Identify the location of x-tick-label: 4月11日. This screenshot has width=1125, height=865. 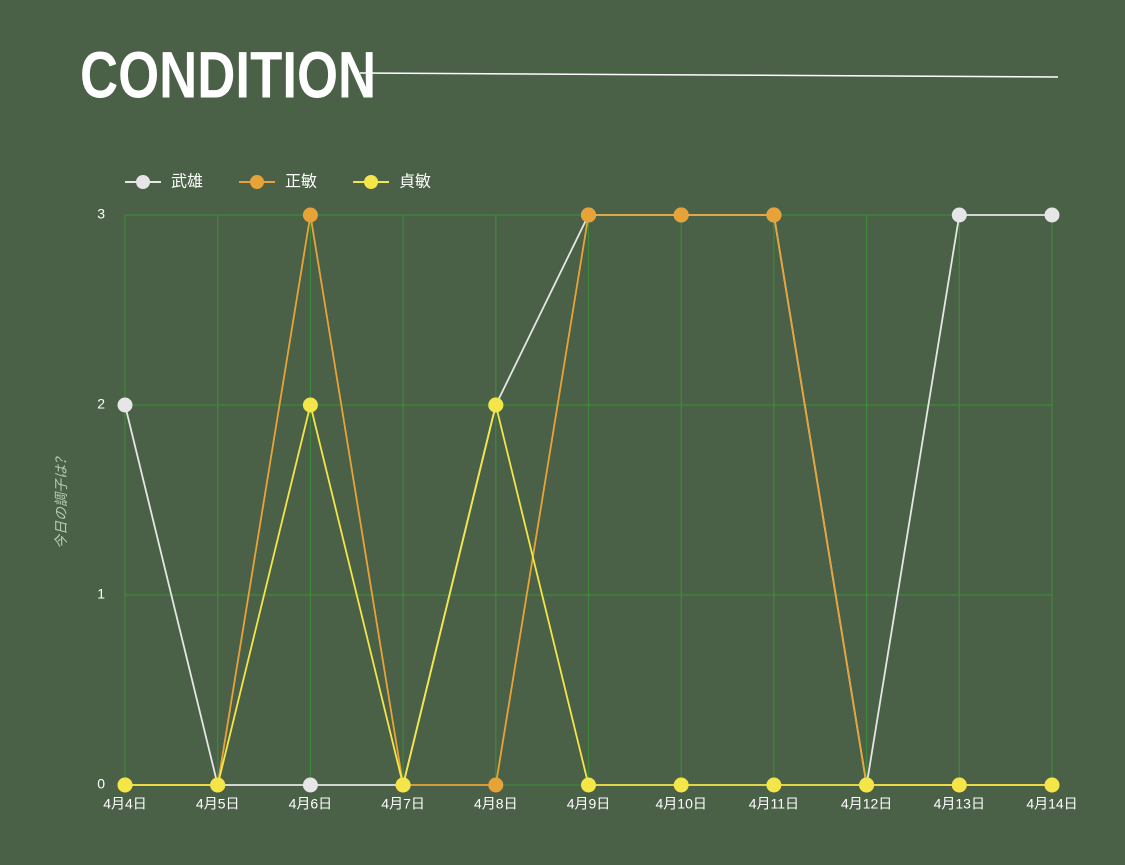
(774, 804).